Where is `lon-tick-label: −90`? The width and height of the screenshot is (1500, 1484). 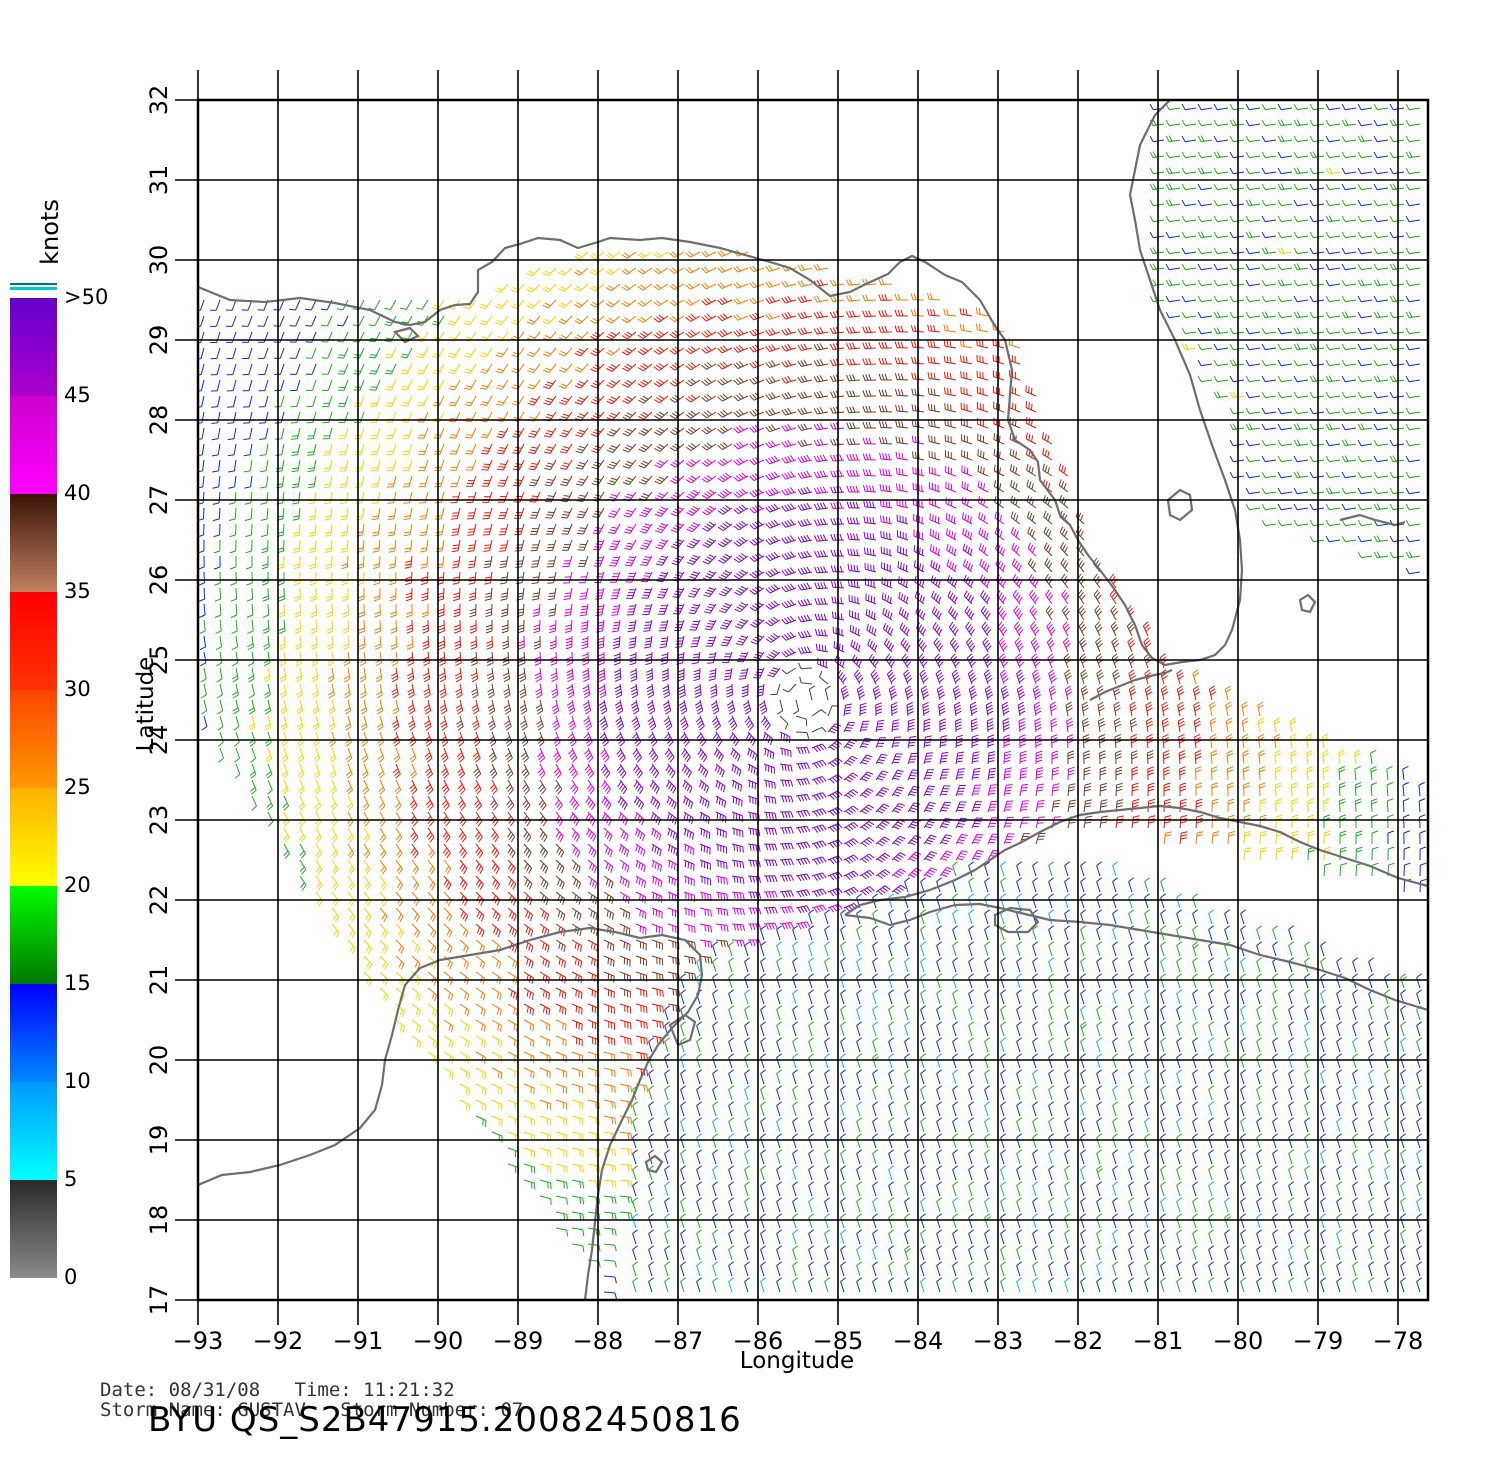 lon-tick-label: −90 is located at coordinates (438, 1341).